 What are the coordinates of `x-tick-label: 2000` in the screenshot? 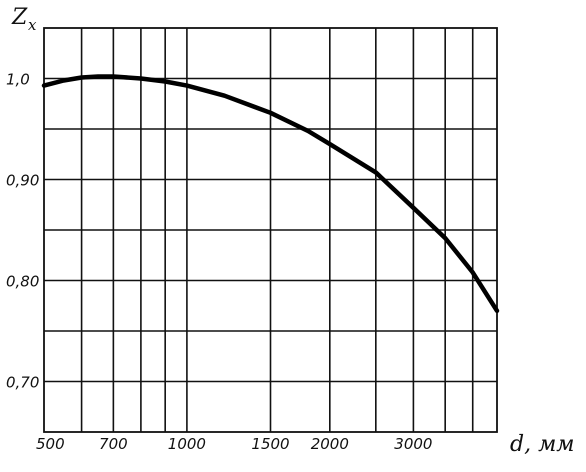 It's located at (330, 444).